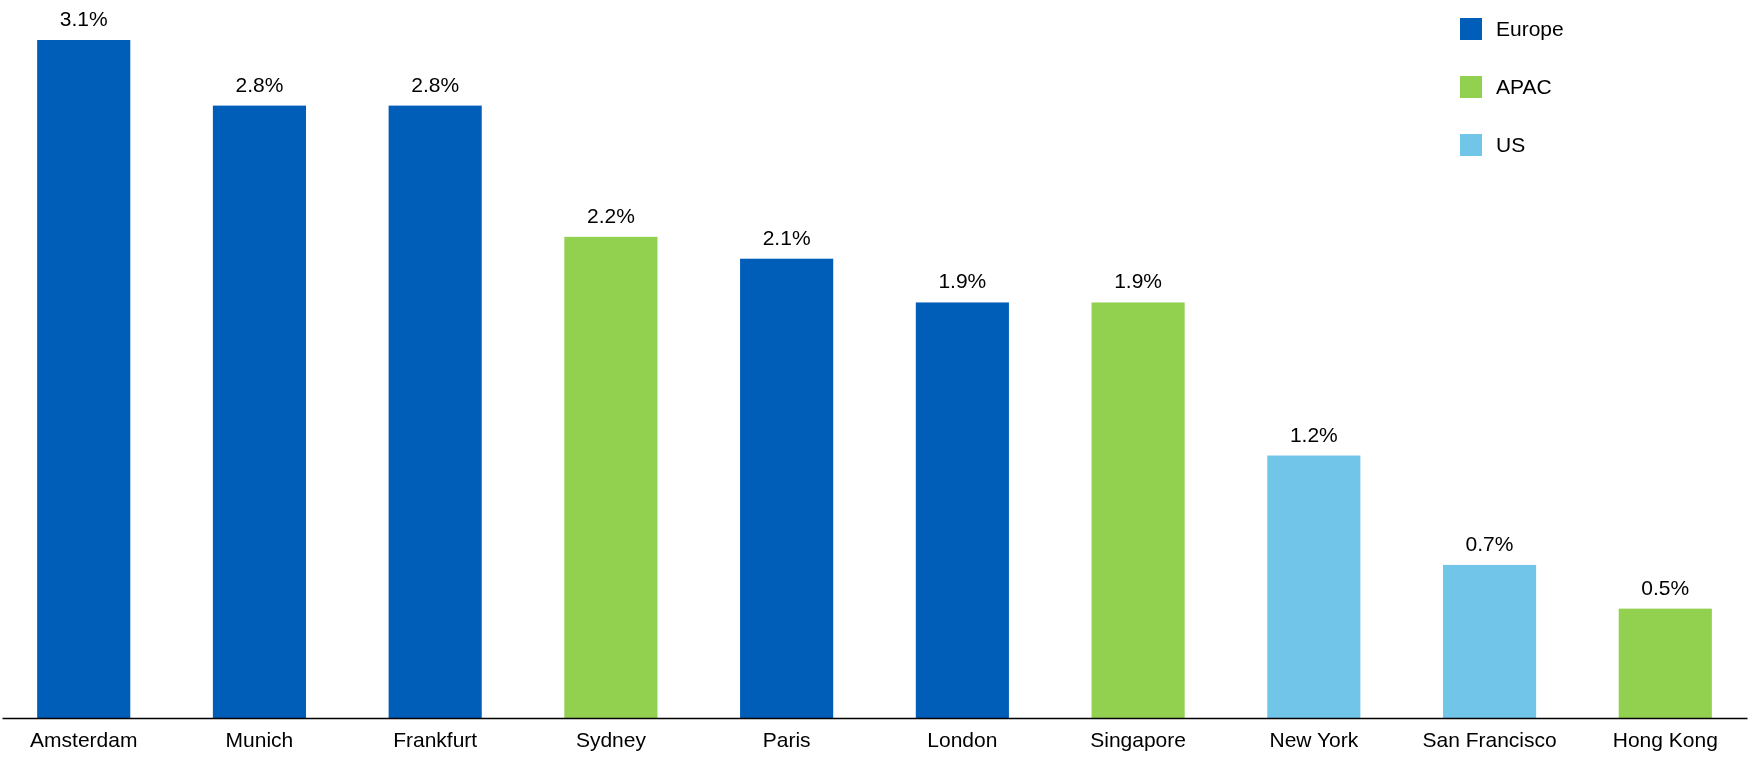 This screenshot has height=770, width=1749. Describe the element at coordinates (435, 739) in the screenshot. I see `x-tick-label: Frankfurt` at that location.